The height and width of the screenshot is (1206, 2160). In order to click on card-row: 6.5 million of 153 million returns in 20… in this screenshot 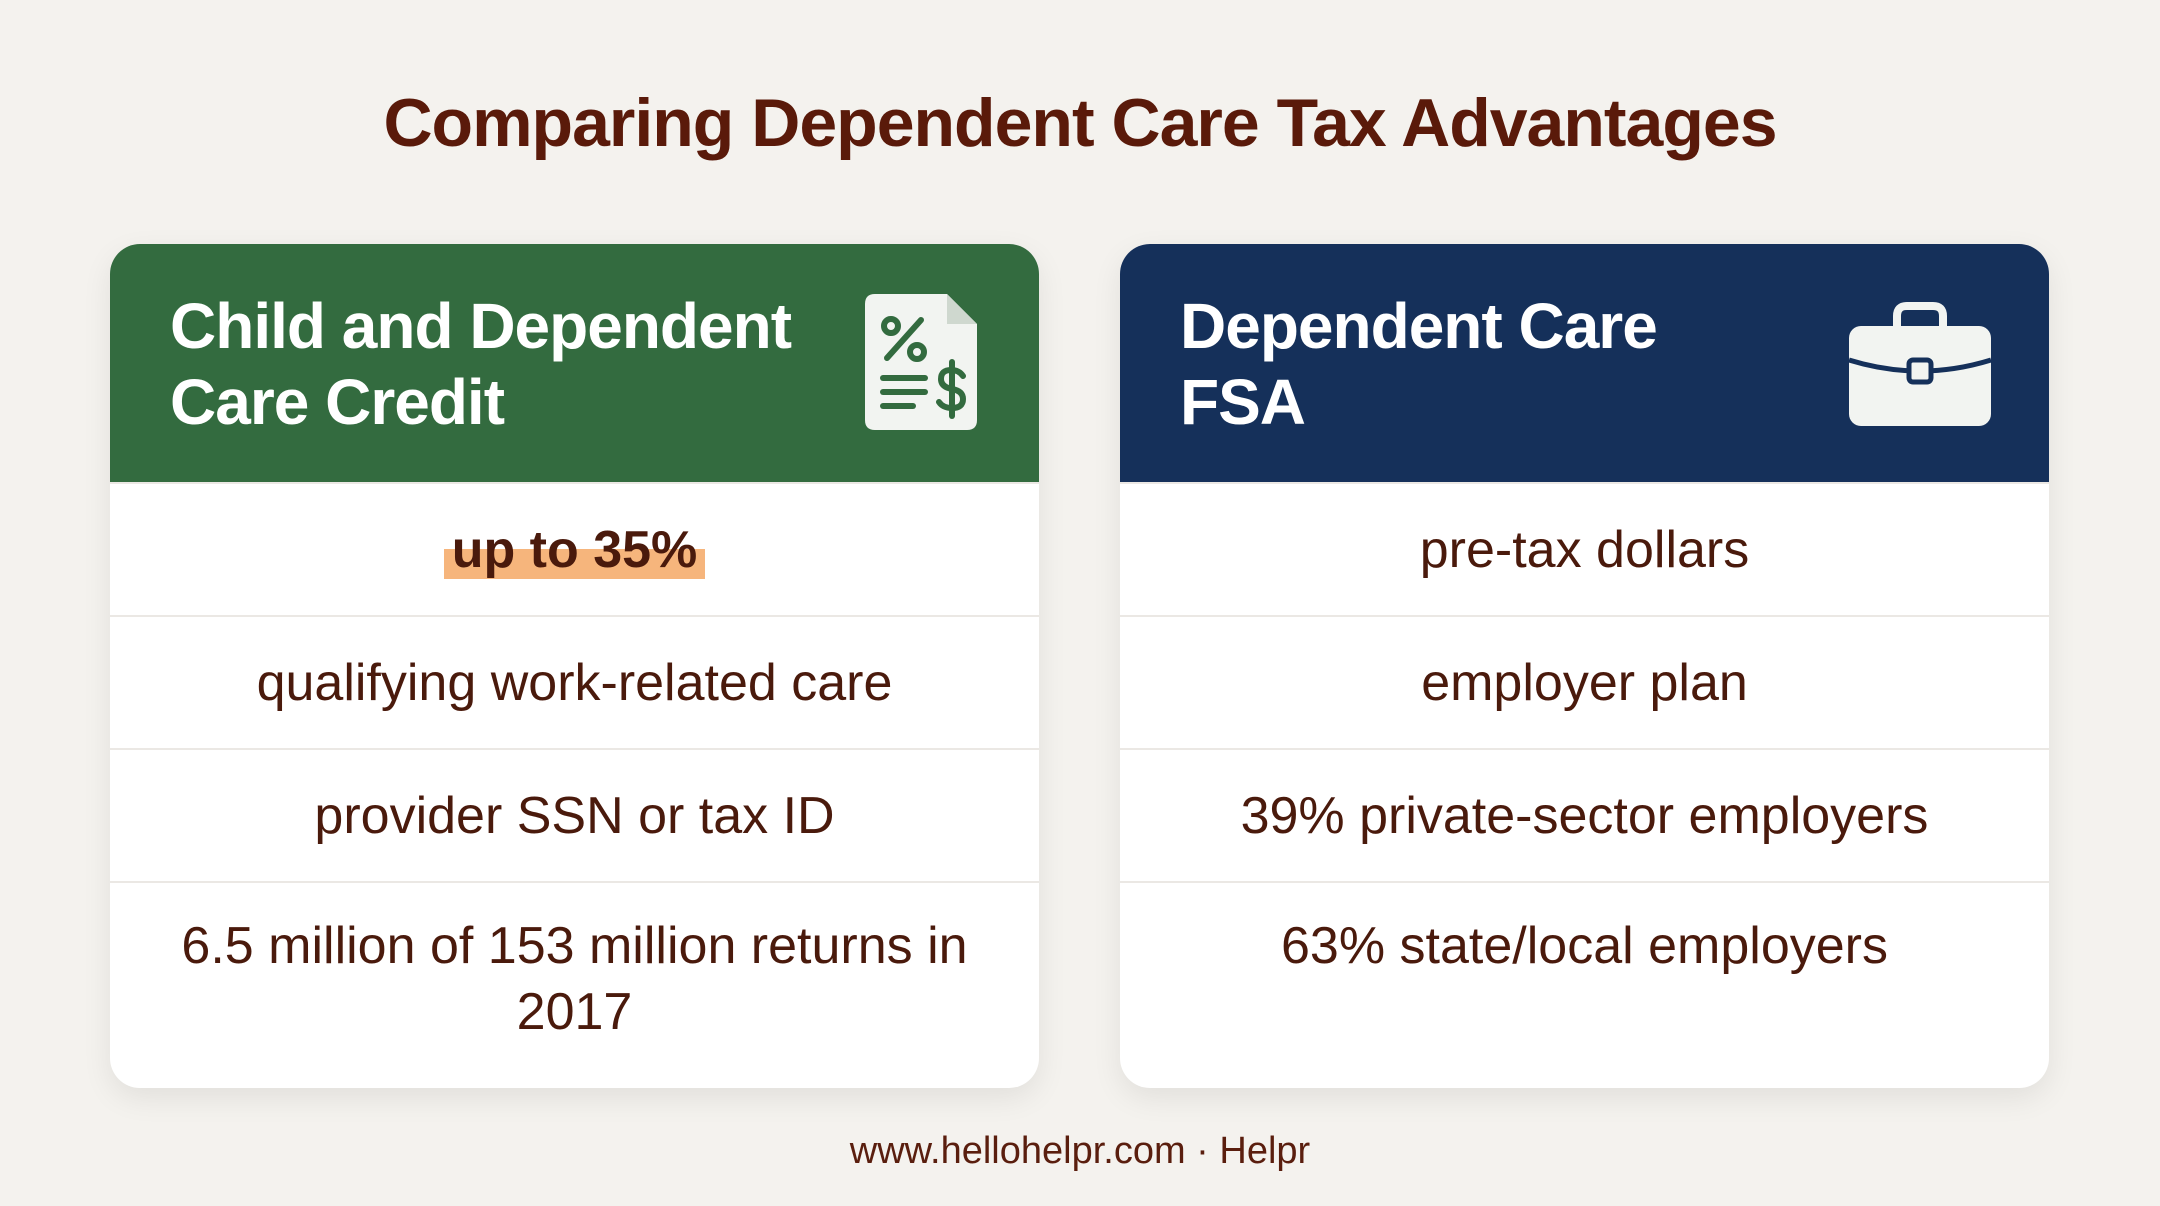, I will do `click(574, 984)`.